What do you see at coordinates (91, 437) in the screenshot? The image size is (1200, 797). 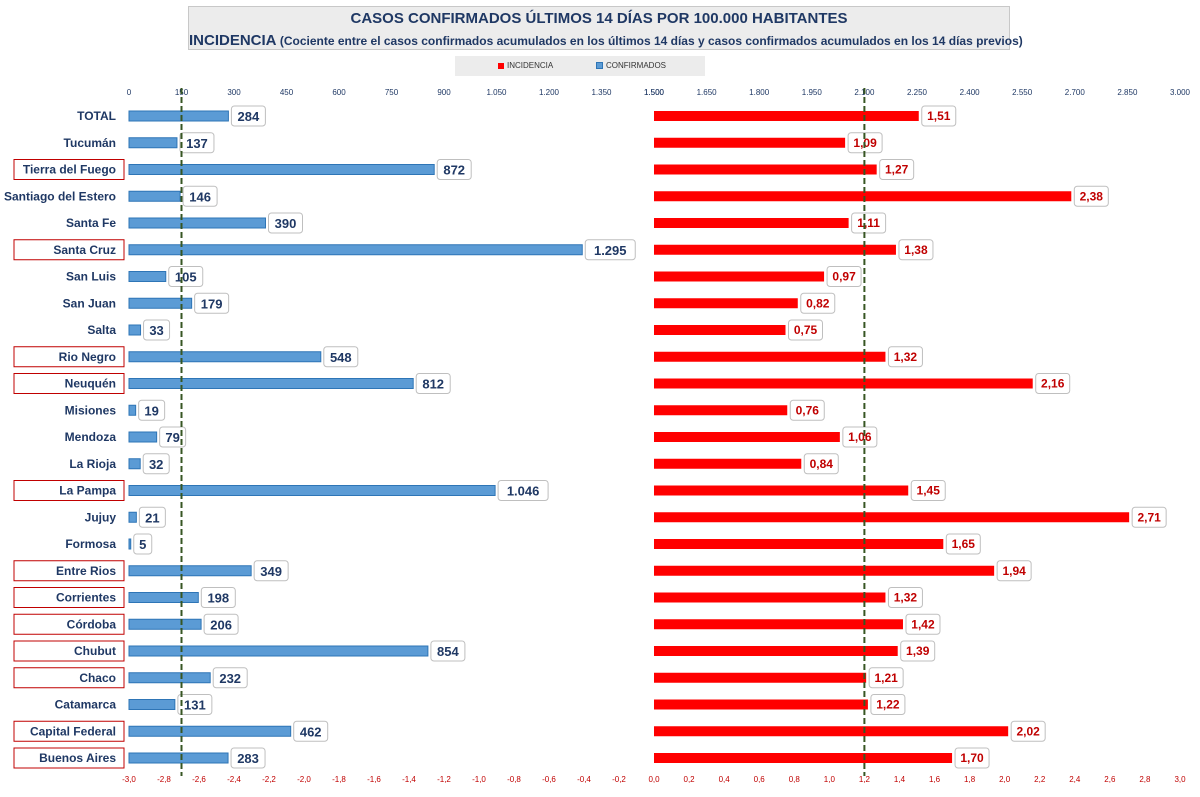 I see `category-label: Mendoza` at bounding box center [91, 437].